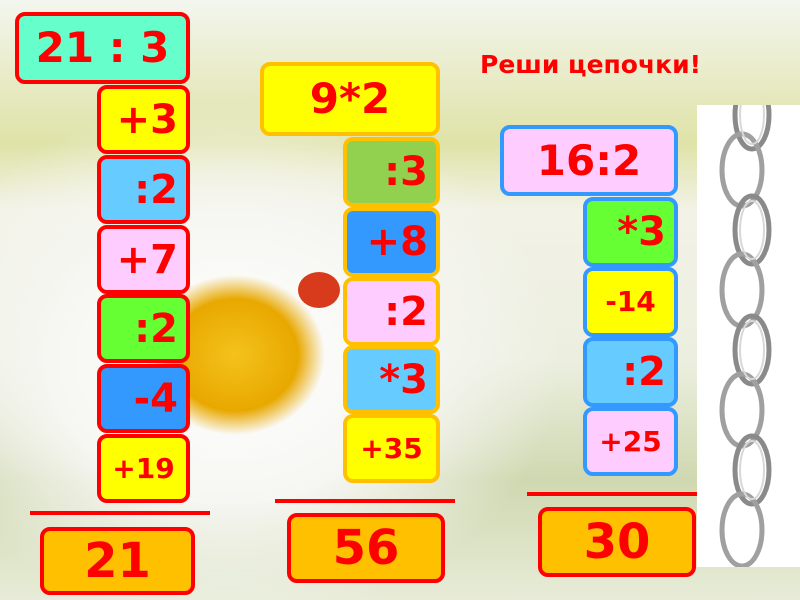  What do you see at coordinates (630, 232) in the screenshot?
I see `chain3-step: *3` at bounding box center [630, 232].